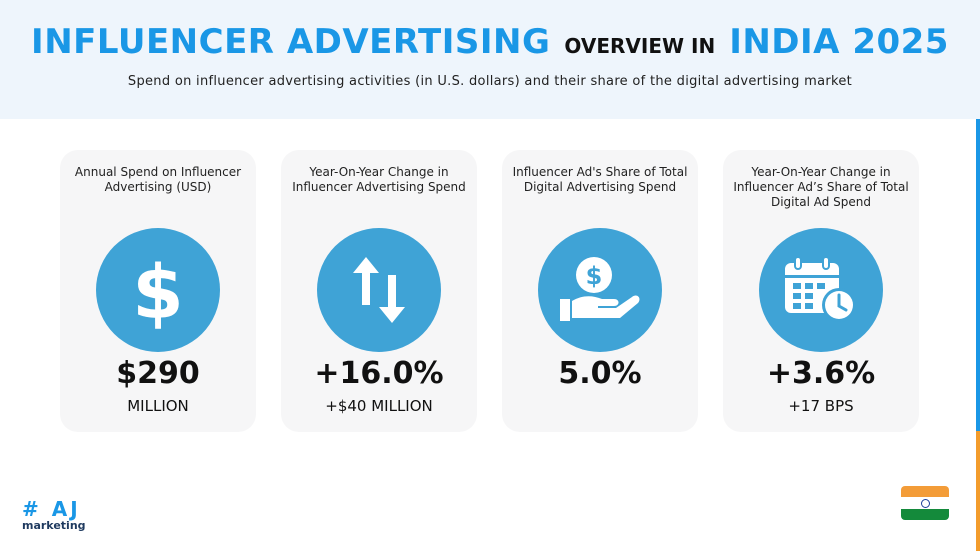  Describe the element at coordinates (51, 509) in the screenshot. I see `logo-mark: # AJ` at that location.